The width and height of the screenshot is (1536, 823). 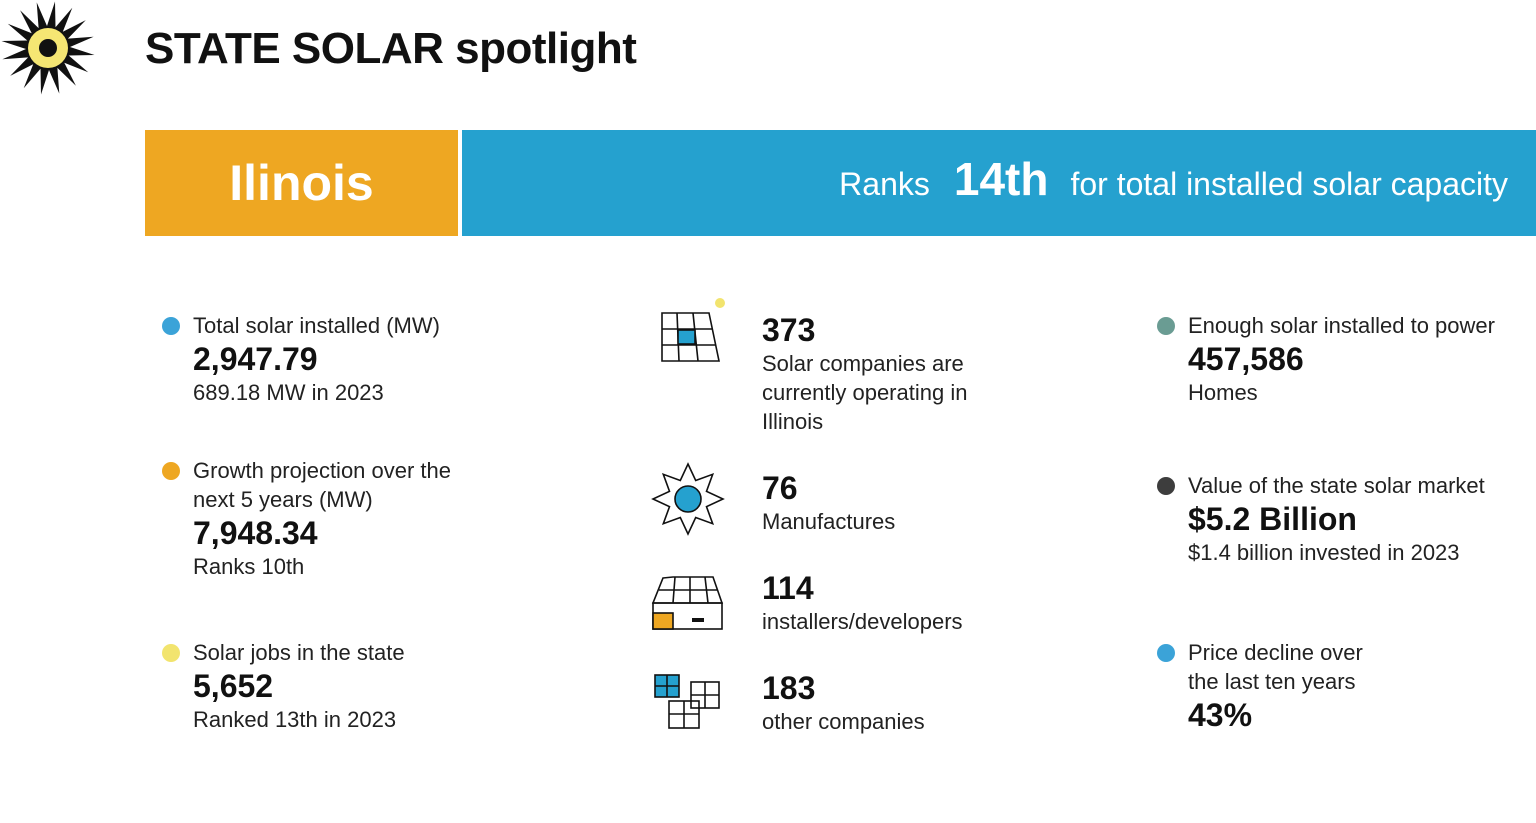 What do you see at coordinates (1272, 519) in the screenshot?
I see `stat-value: $5.2 Billion` at bounding box center [1272, 519].